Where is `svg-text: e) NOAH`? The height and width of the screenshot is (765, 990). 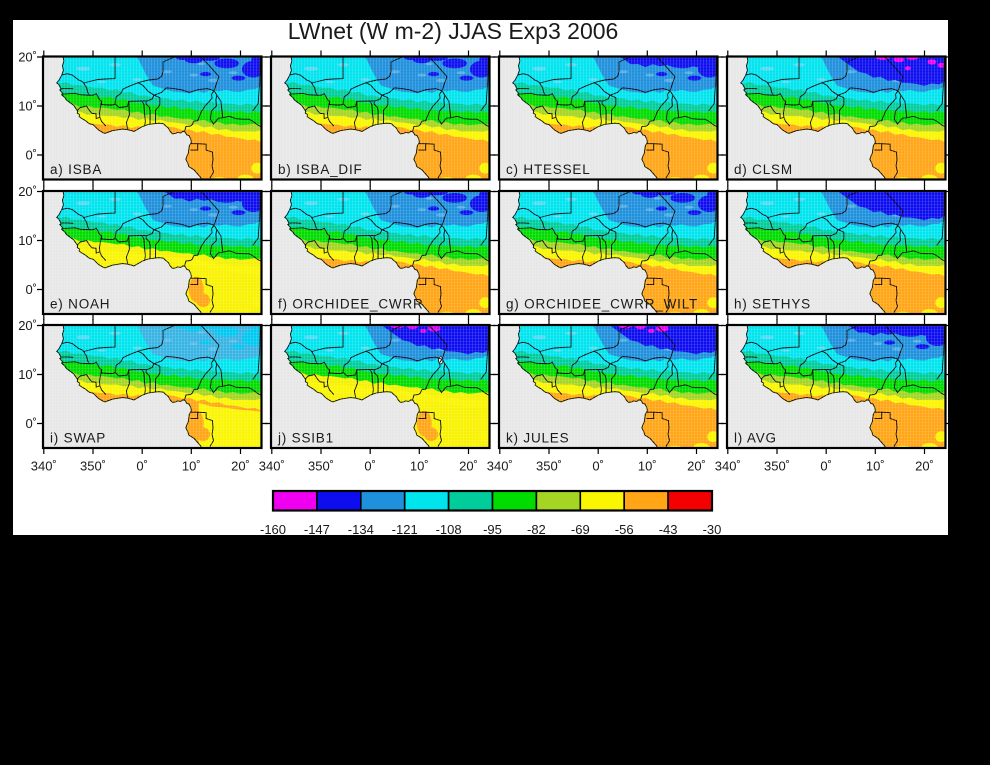 svg-text: e) NOAH is located at coordinates (80, 304).